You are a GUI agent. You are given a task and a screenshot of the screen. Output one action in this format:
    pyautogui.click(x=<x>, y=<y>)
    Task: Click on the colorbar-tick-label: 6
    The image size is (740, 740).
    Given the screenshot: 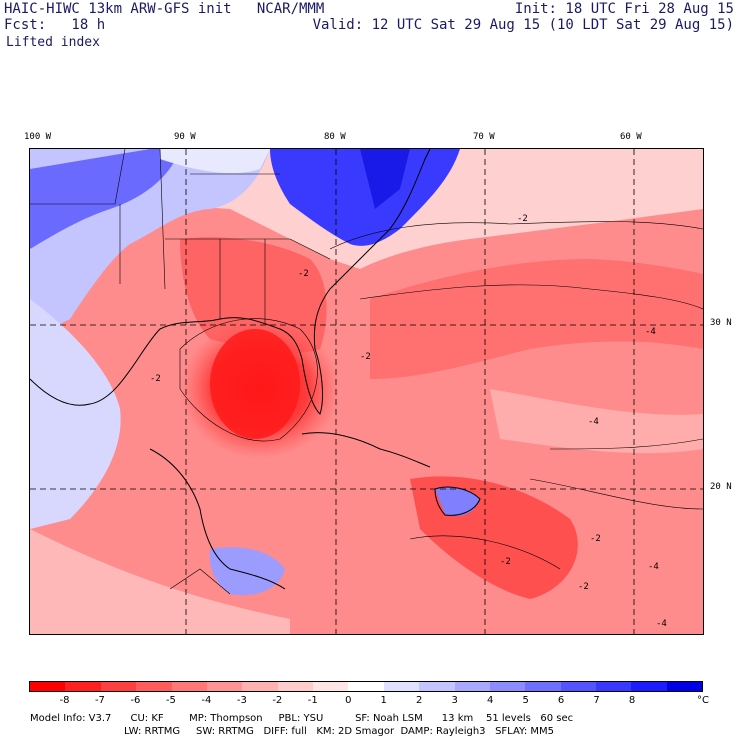 What is the action you would take?
    pyautogui.click(x=561, y=700)
    